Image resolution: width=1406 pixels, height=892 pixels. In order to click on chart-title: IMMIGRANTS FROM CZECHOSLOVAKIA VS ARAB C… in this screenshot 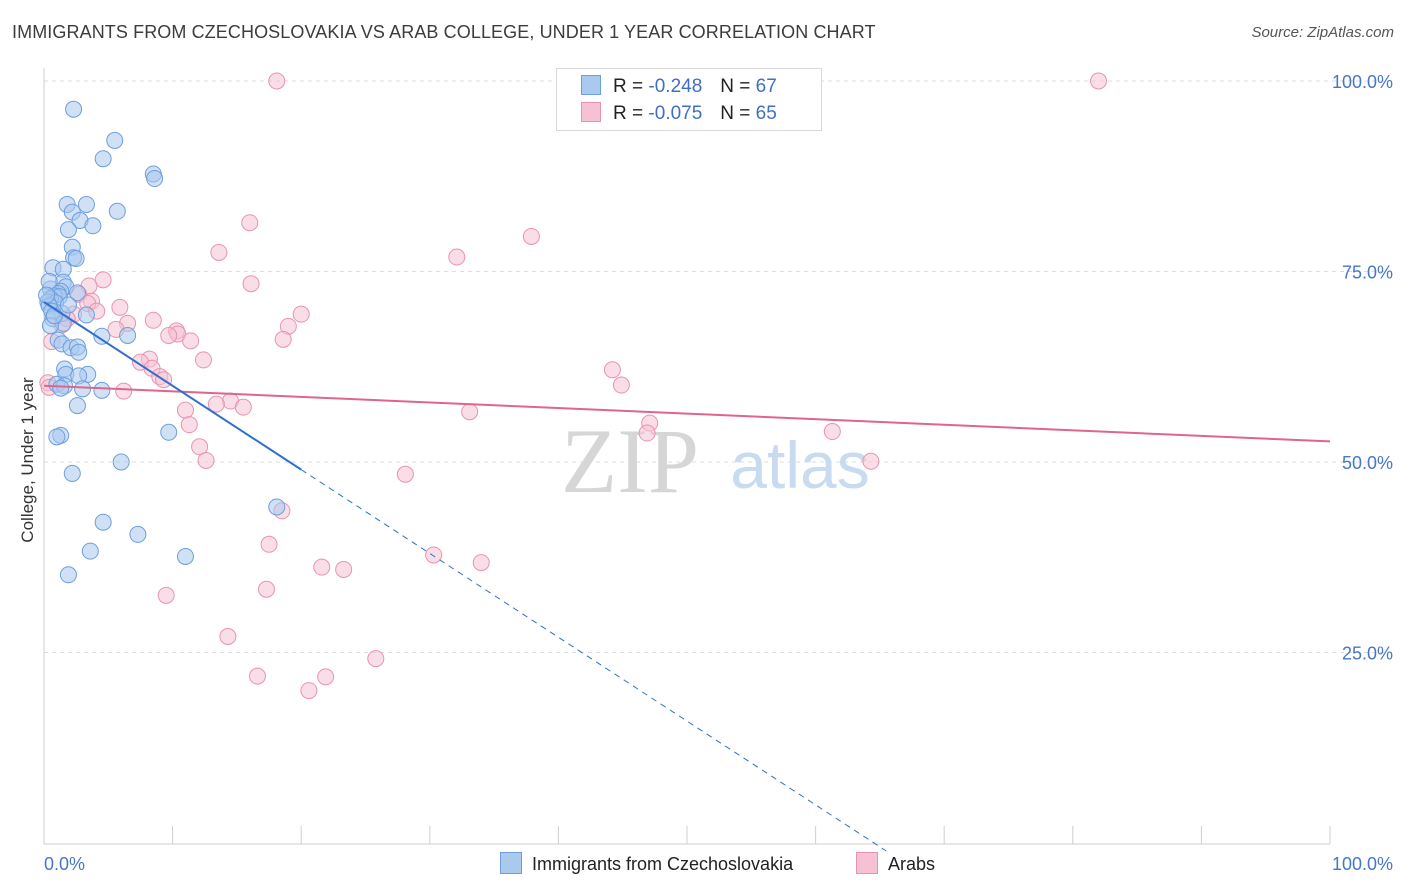, I will do `click(444, 32)`.